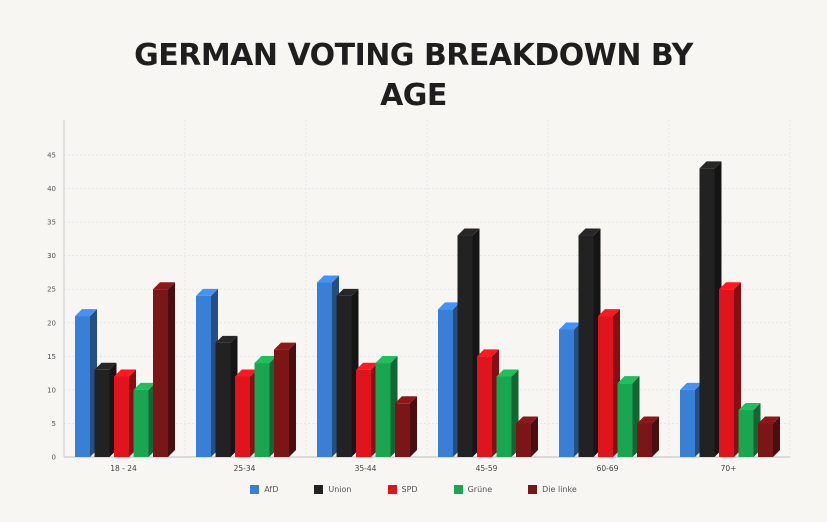  I want to click on bar-afd-70+, so click(691, 419).